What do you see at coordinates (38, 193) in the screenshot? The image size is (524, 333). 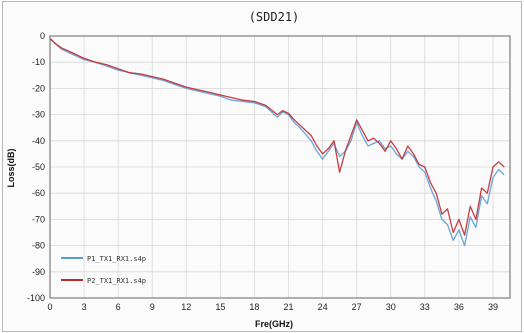 I see `y-tick-label: -60` at bounding box center [38, 193].